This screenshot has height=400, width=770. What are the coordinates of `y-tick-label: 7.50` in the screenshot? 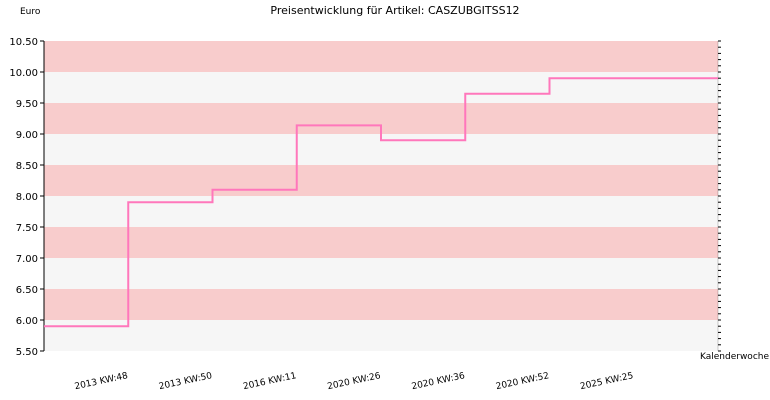 It's located at (27, 228).